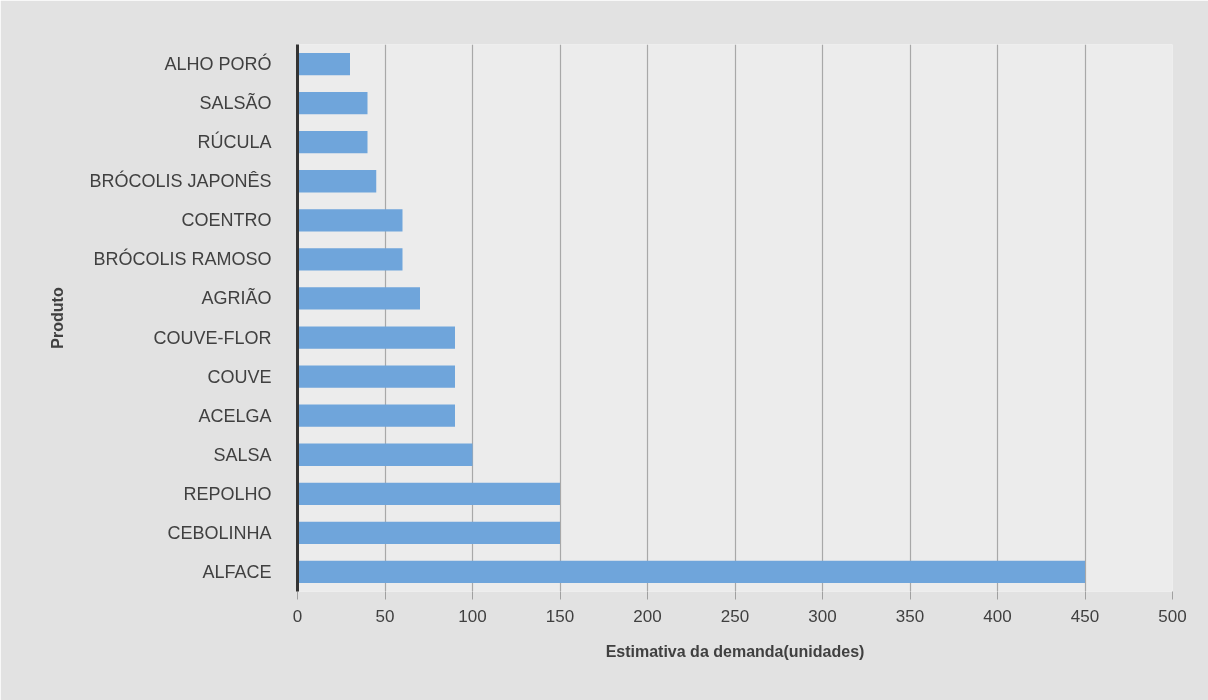 Image resolution: width=1208 pixels, height=700 pixels. Describe the element at coordinates (735, 616) in the screenshot. I see `x-tick-label: 250` at that location.